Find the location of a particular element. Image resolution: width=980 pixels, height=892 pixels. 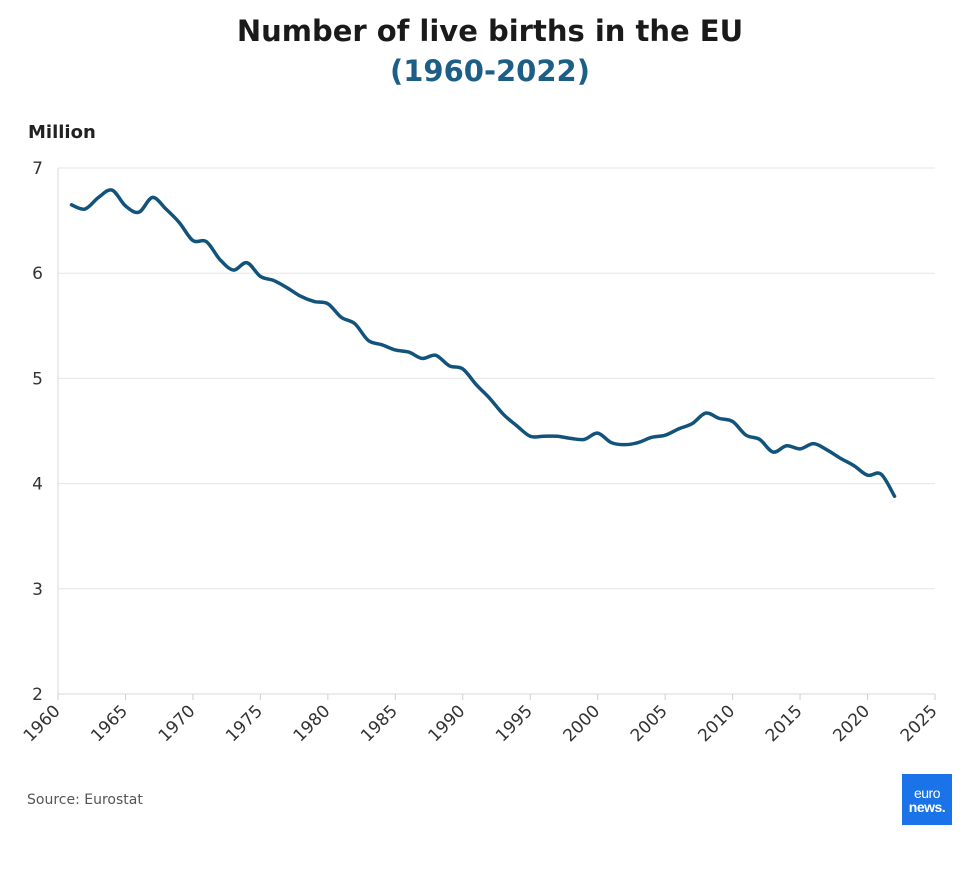

source-note: Source: Eurostat is located at coordinates (85, 800).